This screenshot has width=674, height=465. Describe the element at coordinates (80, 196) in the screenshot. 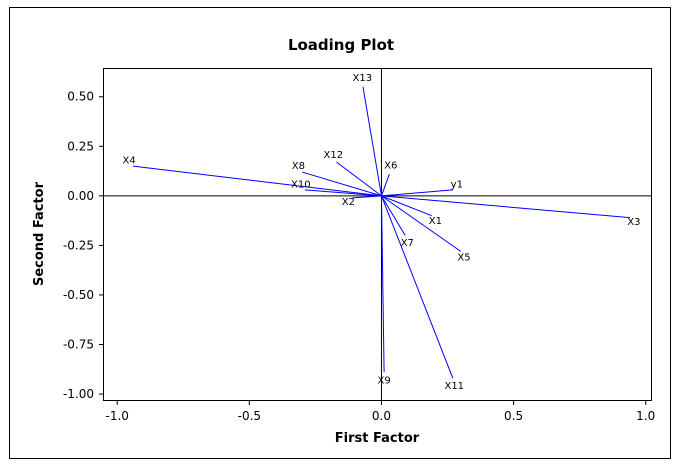

I see `y-tick-label: 0.00` at that location.